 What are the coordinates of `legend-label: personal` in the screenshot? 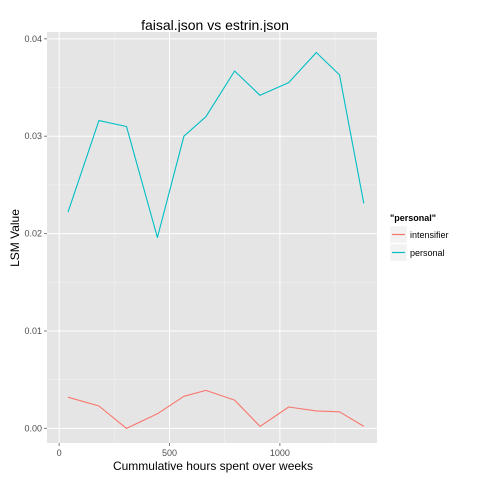 It's located at (427, 253).